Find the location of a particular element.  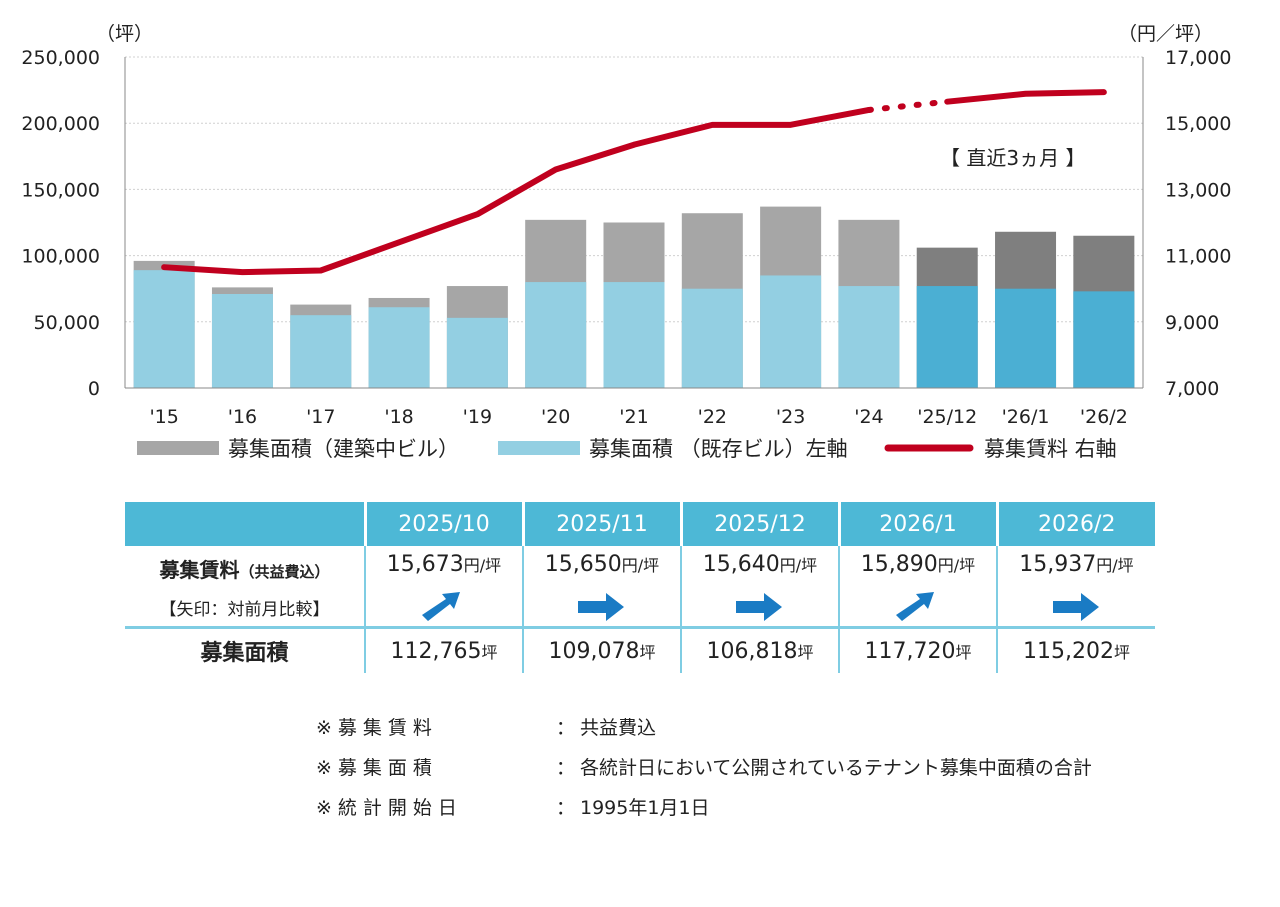

area-row-label: 募集面積 is located at coordinates (244, 653).